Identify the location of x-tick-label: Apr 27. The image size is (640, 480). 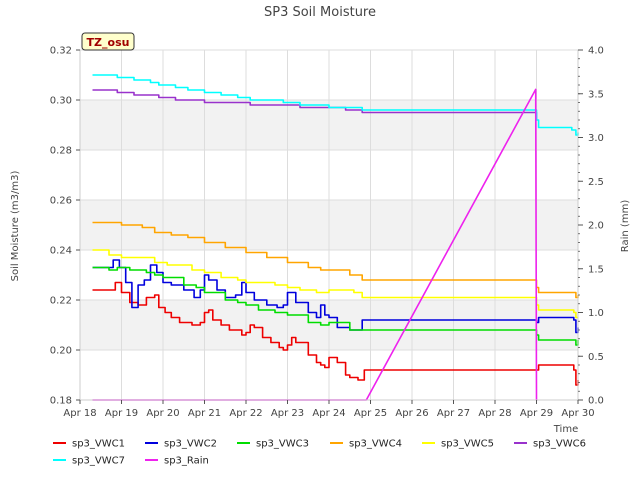
(453, 413).